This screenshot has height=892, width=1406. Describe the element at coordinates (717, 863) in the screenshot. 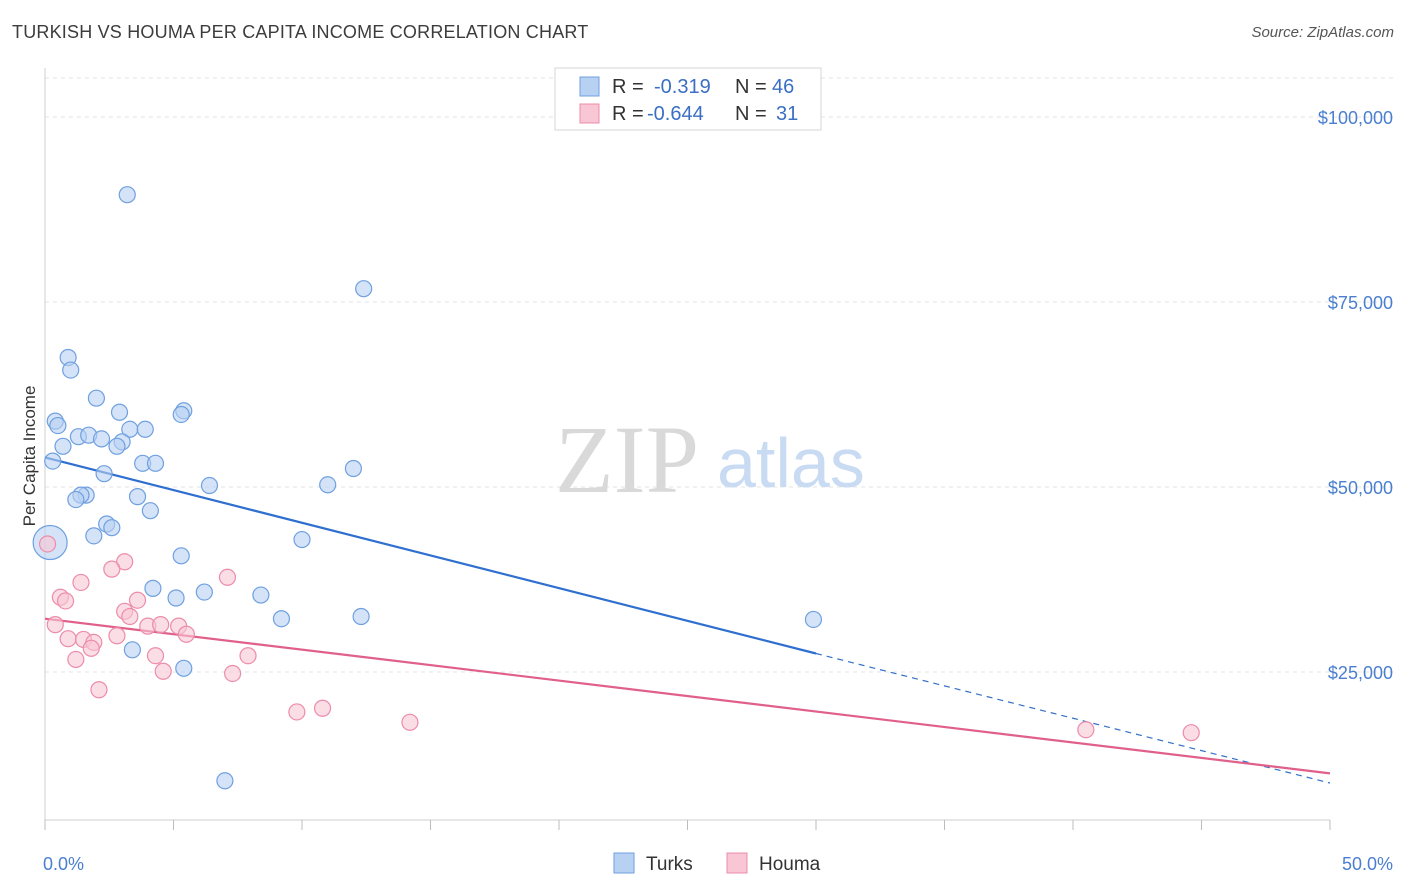

I see `bottom-legend: Turks Houma` at that location.